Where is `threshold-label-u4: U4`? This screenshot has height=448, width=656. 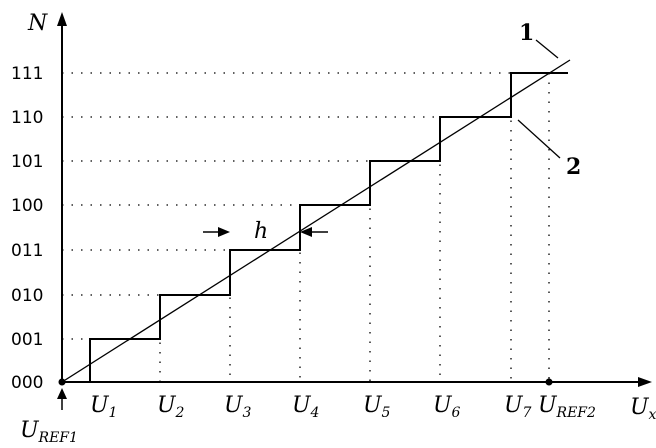
threshold-label-u4: U4 is located at coordinates (305, 407).